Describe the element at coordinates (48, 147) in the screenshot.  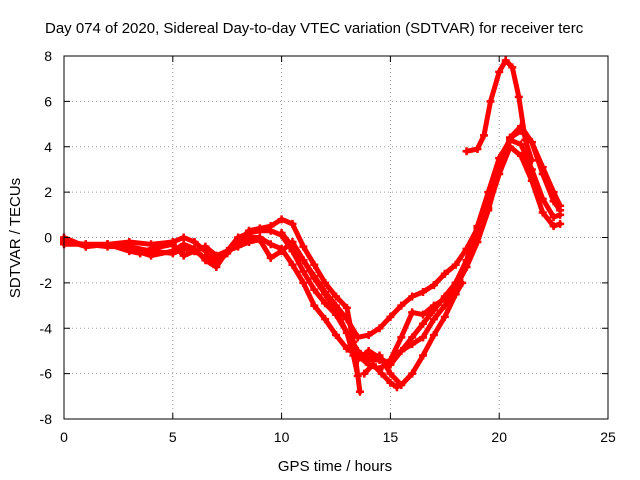
I see `y-tick-label: 4` at that location.